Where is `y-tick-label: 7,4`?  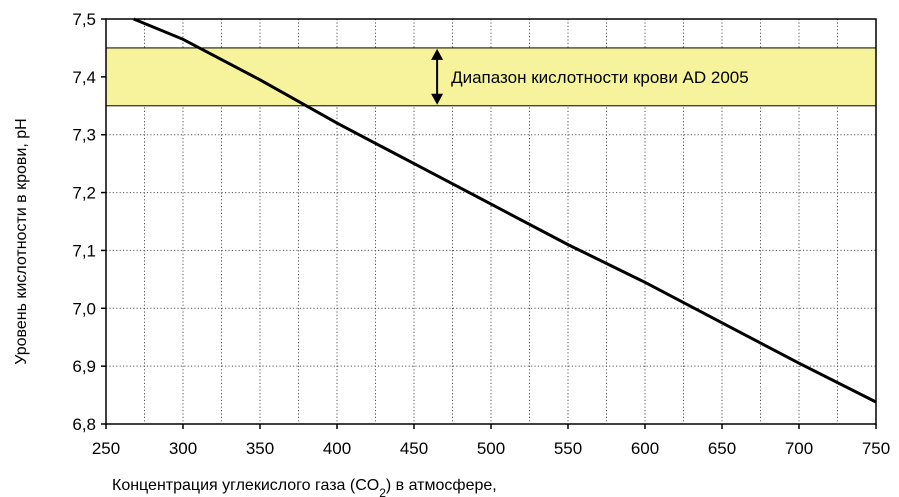 y-tick-label: 7,4 is located at coordinates (84, 77).